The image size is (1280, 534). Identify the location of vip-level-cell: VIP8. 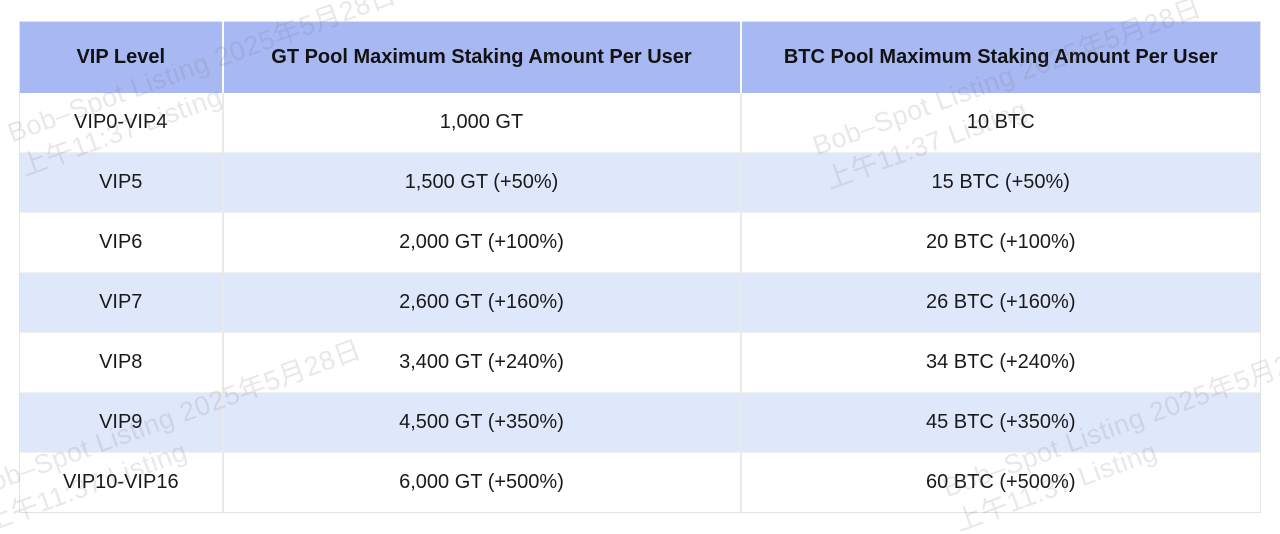
(121, 362).